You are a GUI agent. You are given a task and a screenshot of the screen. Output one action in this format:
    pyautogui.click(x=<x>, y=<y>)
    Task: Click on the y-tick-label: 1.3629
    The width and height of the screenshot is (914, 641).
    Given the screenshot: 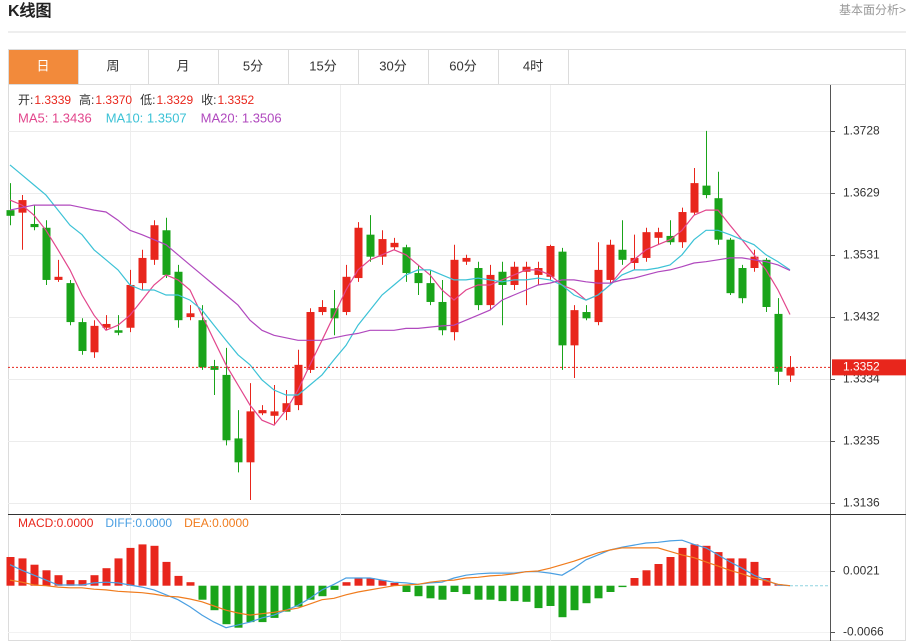 What is the action you would take?
    pyautogui.click(x=861, y=193)
    